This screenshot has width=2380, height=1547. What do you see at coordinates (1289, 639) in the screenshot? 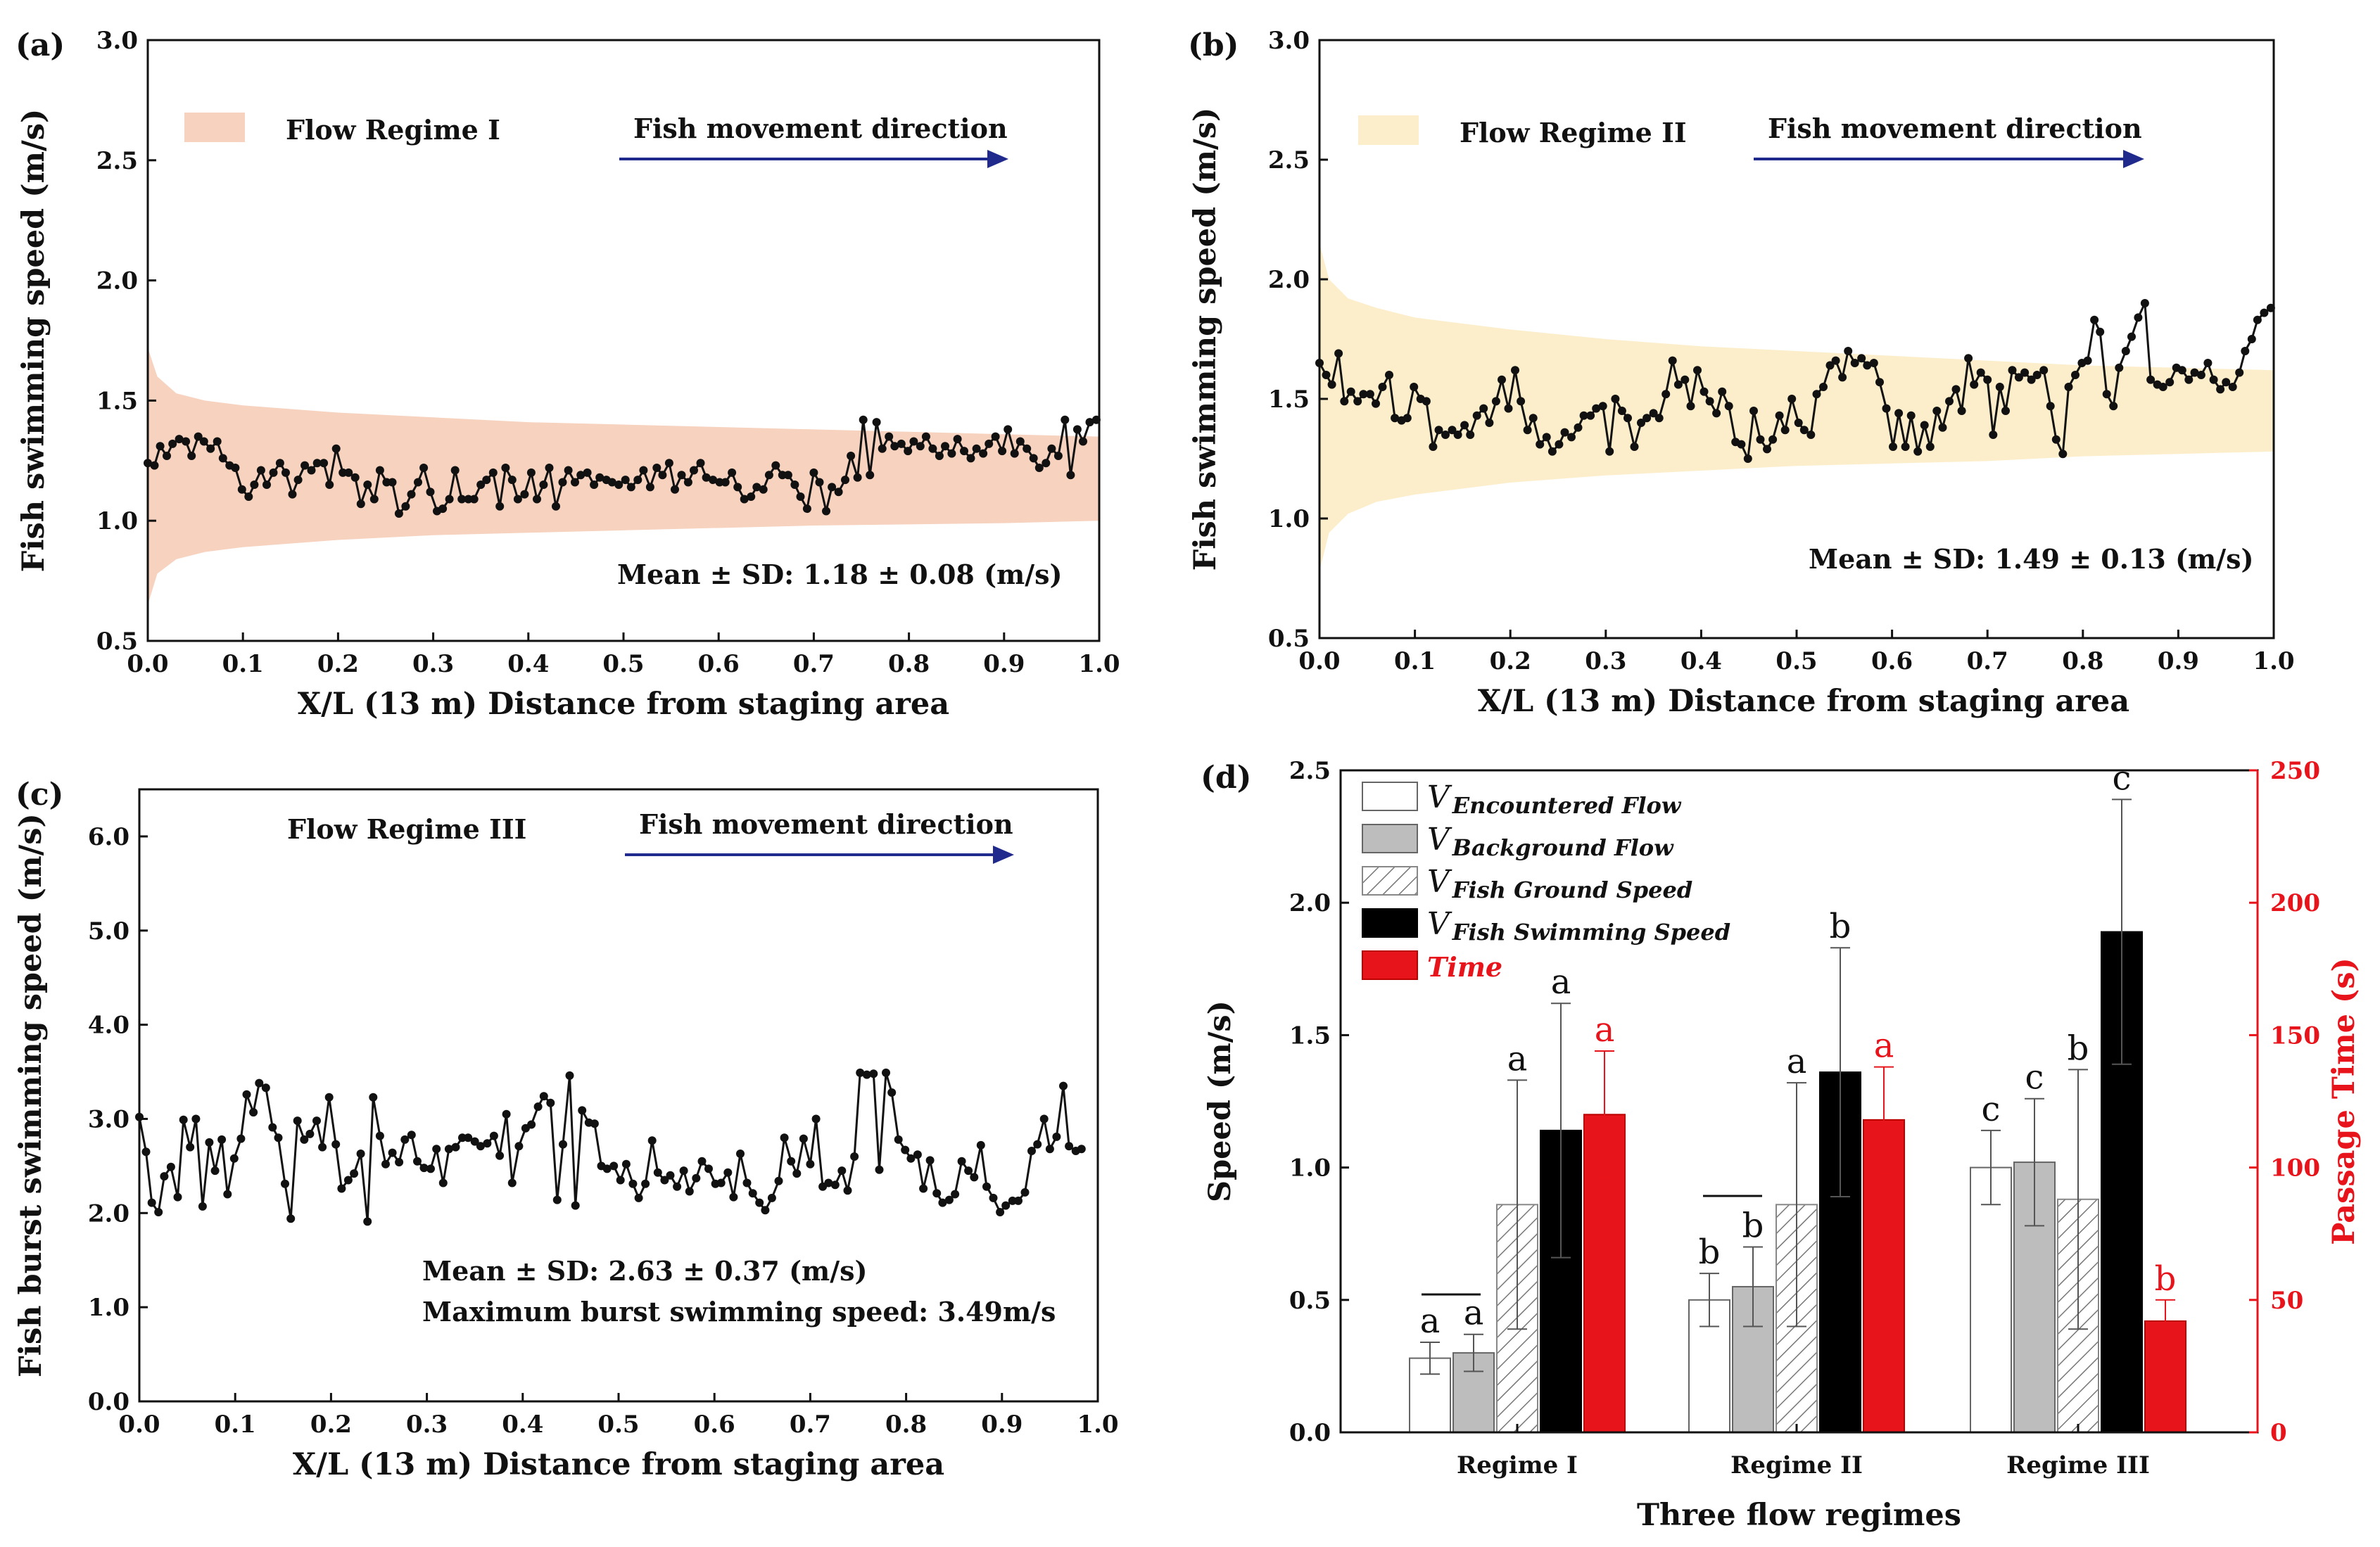
I see `panel-b-ytick-label-0: 0.5` at bounding box center [1289, 639].